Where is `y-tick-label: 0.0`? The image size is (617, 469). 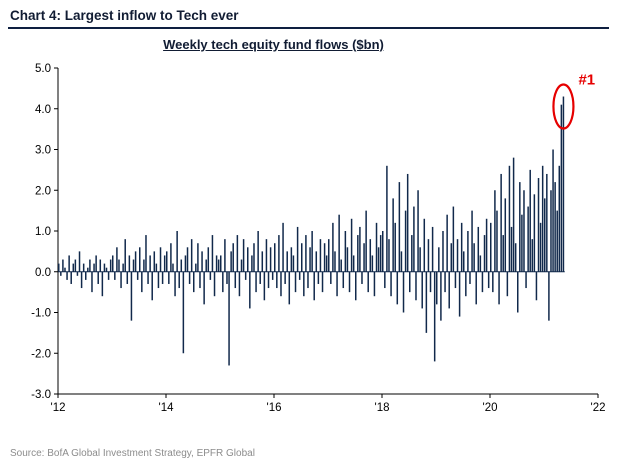
y-tick-label: 0.0 is located at coordinates (43, 273).